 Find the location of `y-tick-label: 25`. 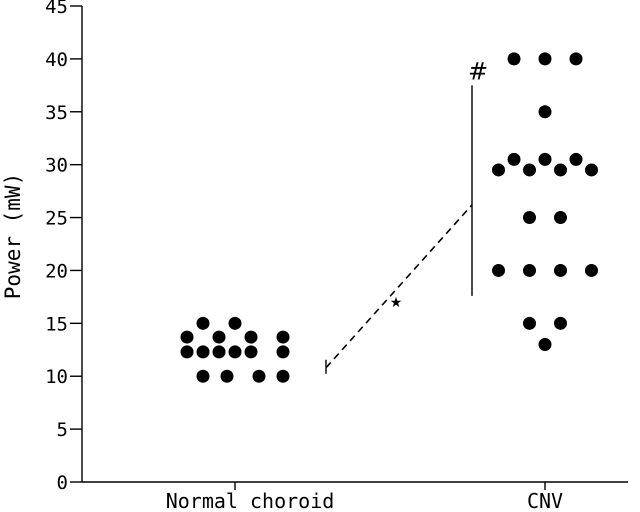

y-tick-label: 25 is located at coordinates (56, 219).